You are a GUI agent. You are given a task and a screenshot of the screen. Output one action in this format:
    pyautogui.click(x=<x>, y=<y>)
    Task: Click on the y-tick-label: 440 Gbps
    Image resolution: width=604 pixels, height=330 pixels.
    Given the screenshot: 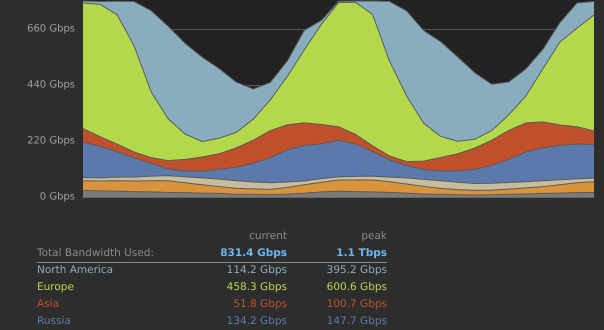 What is the action you would take?
    pyautogui.click(x=51, y=85)
    